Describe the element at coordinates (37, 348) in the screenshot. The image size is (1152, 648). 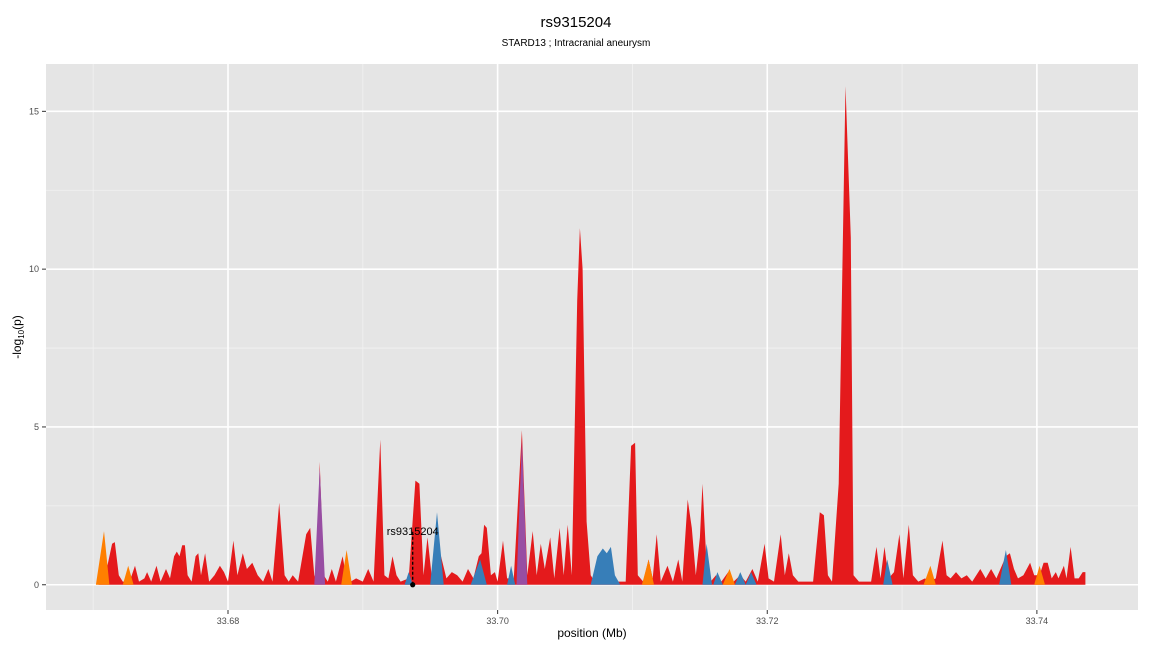
I see `y-axis-ticks: 0 5 10 15` at that location.